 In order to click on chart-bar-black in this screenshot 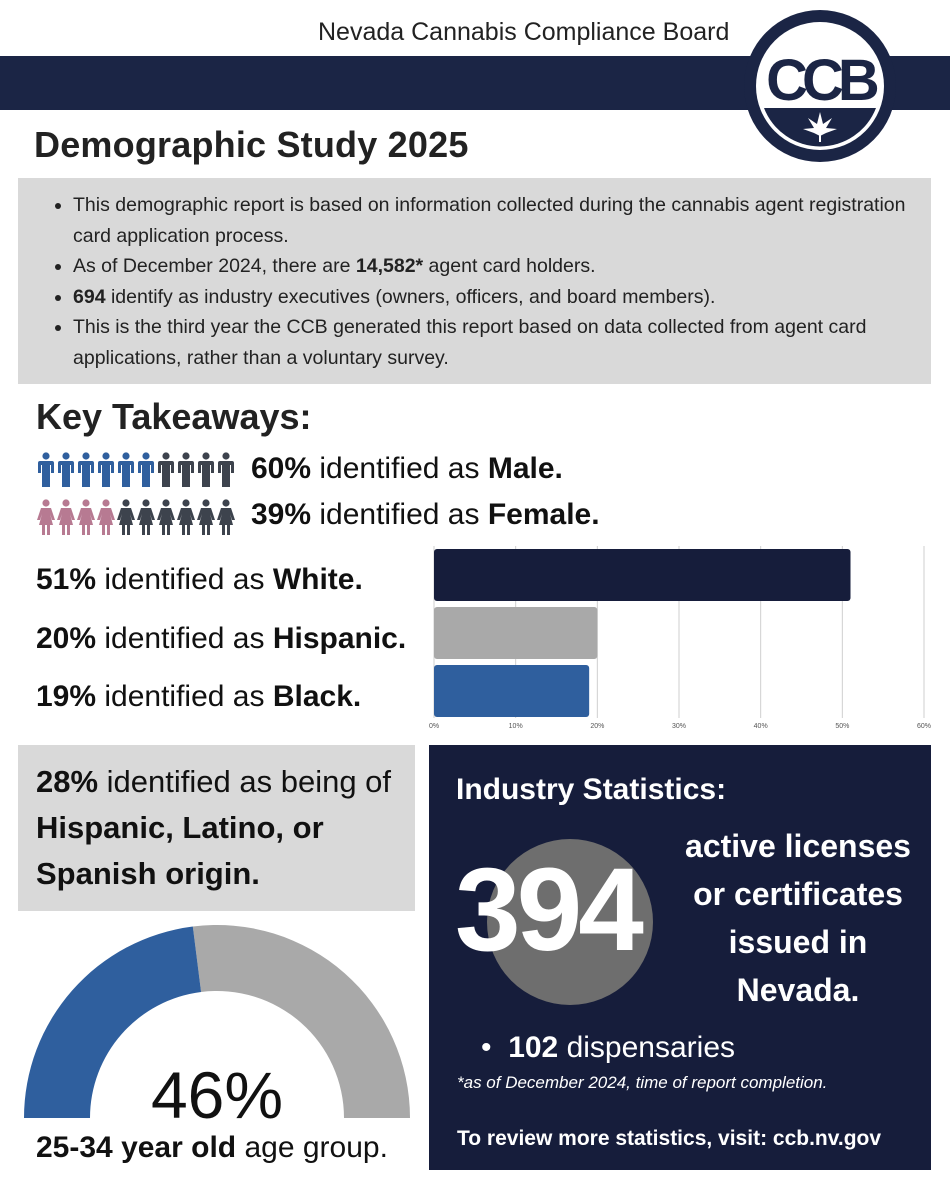, I will do `click(512, 691)`.